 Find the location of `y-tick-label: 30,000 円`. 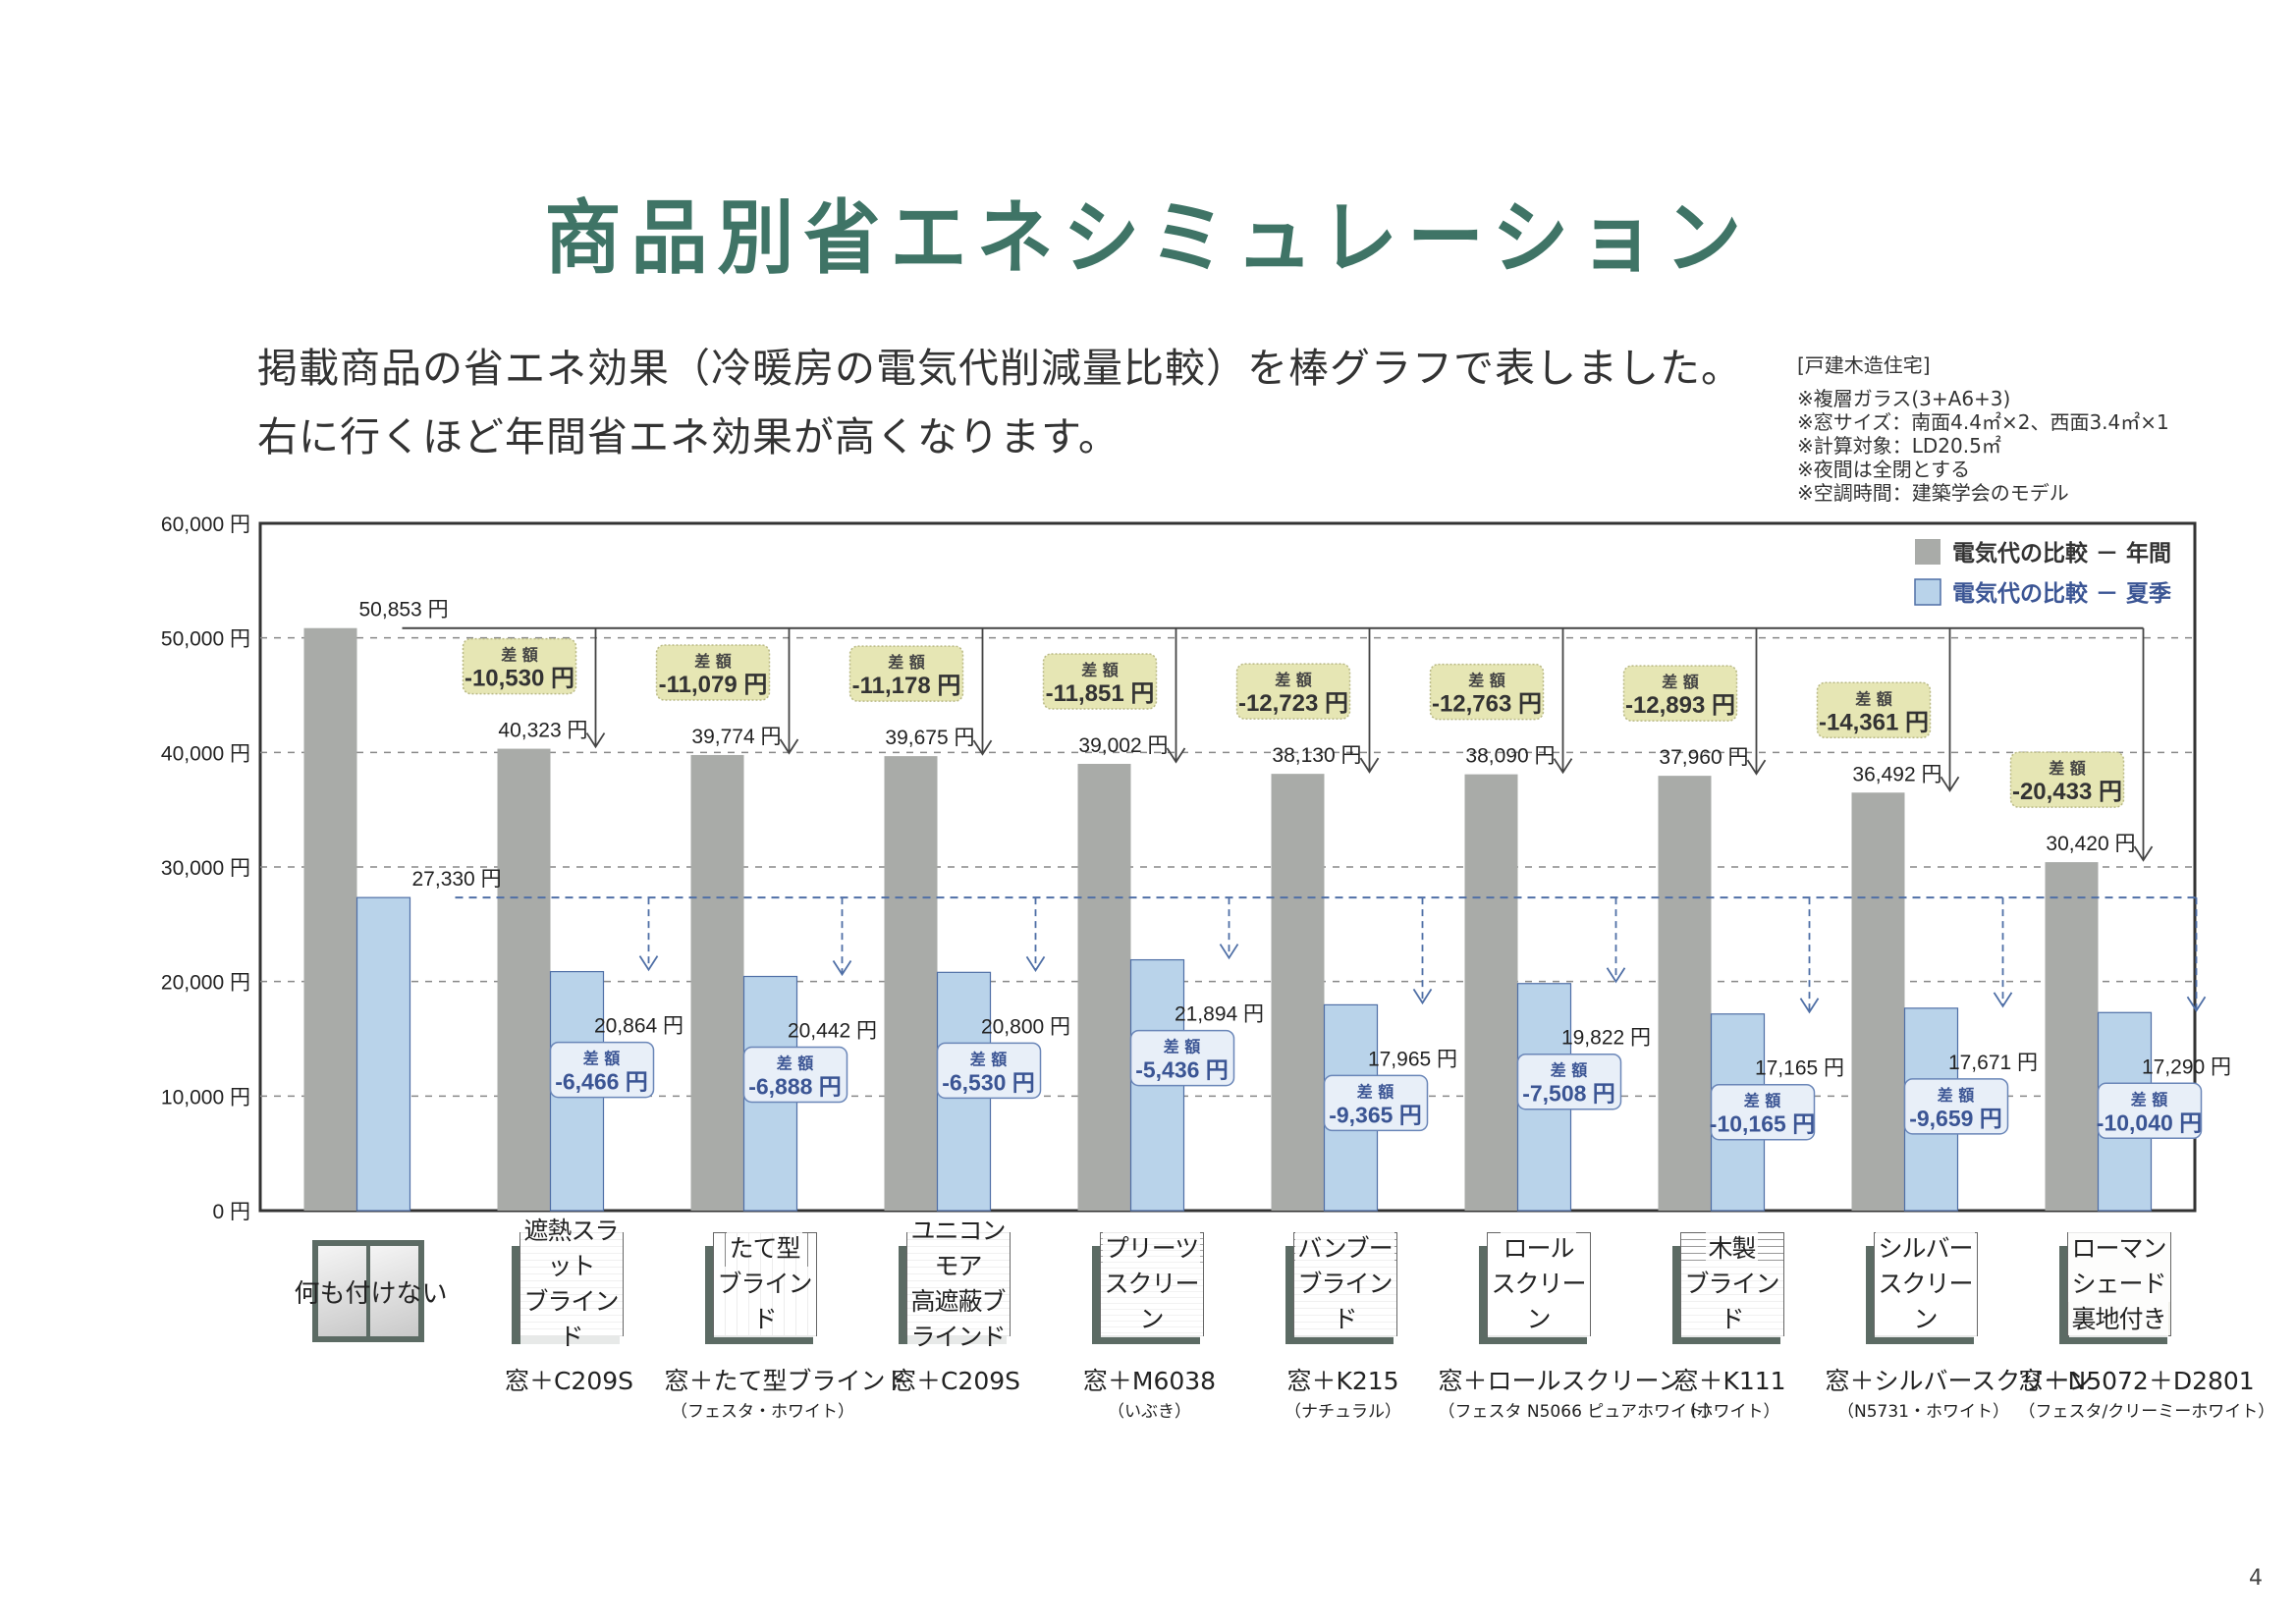

y-tick-label: 30,000 円 is located at coordinates (205, 868).